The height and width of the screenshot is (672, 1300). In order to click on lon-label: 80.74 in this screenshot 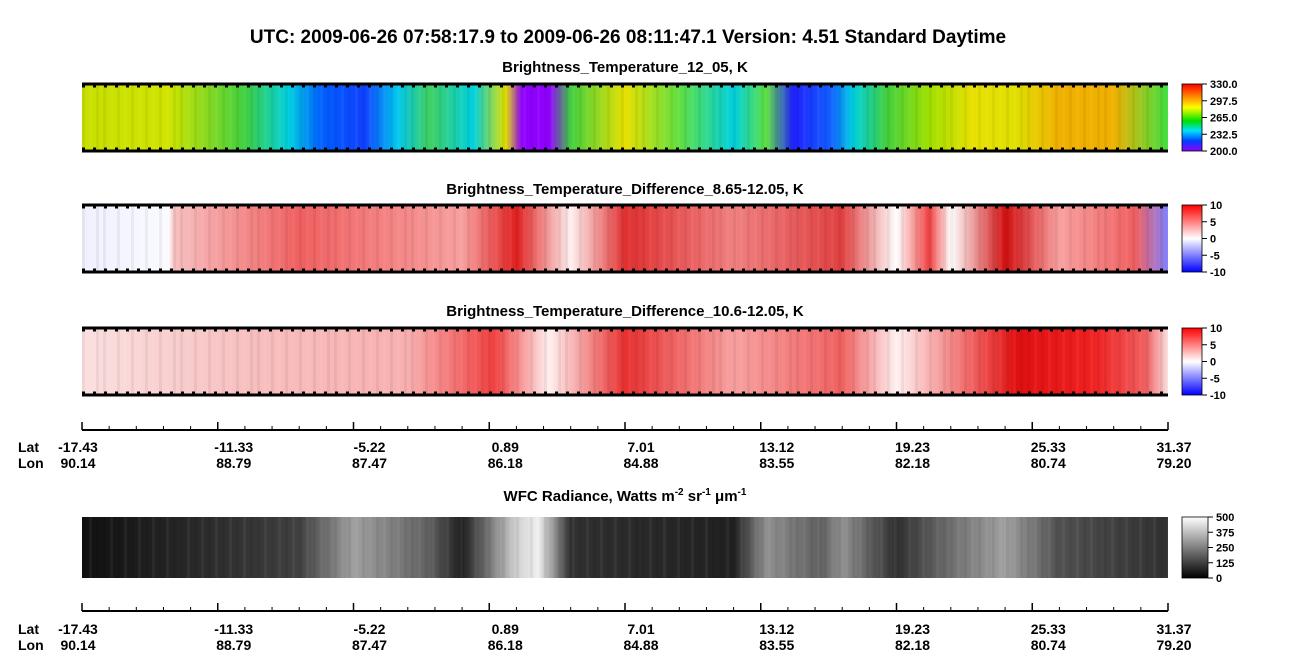, I will do `click(1048, 645)`.